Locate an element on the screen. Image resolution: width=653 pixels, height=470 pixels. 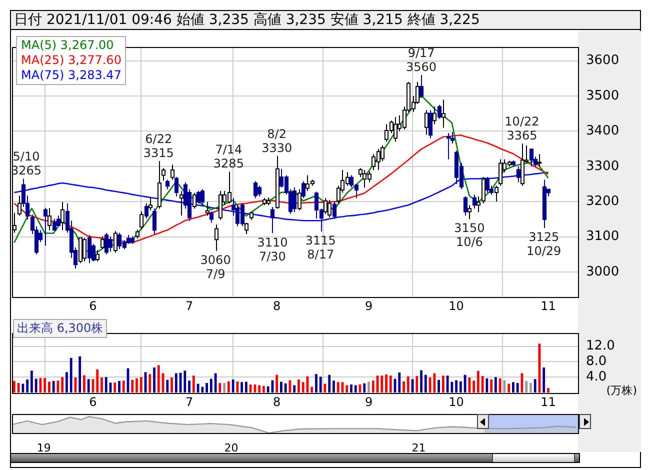
x-tick-label: 19 is located at coordinates (43, 447).